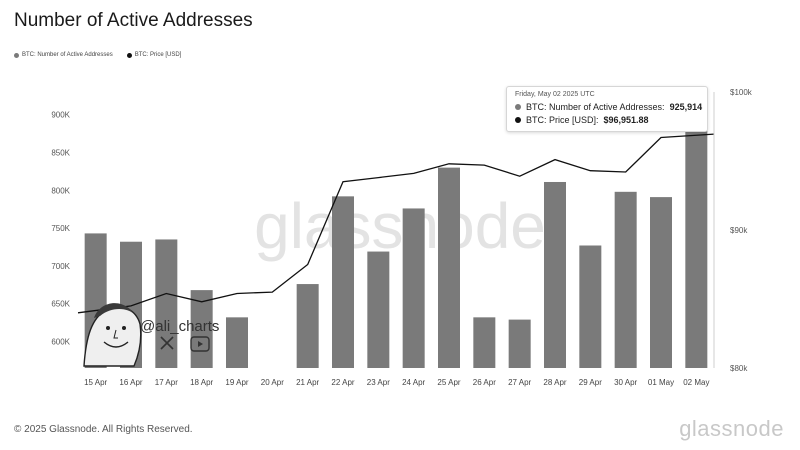  Describe the element at coordinates (60, 304) in the screenshot. I see `left-axis-tick-label: 650K` at that location.